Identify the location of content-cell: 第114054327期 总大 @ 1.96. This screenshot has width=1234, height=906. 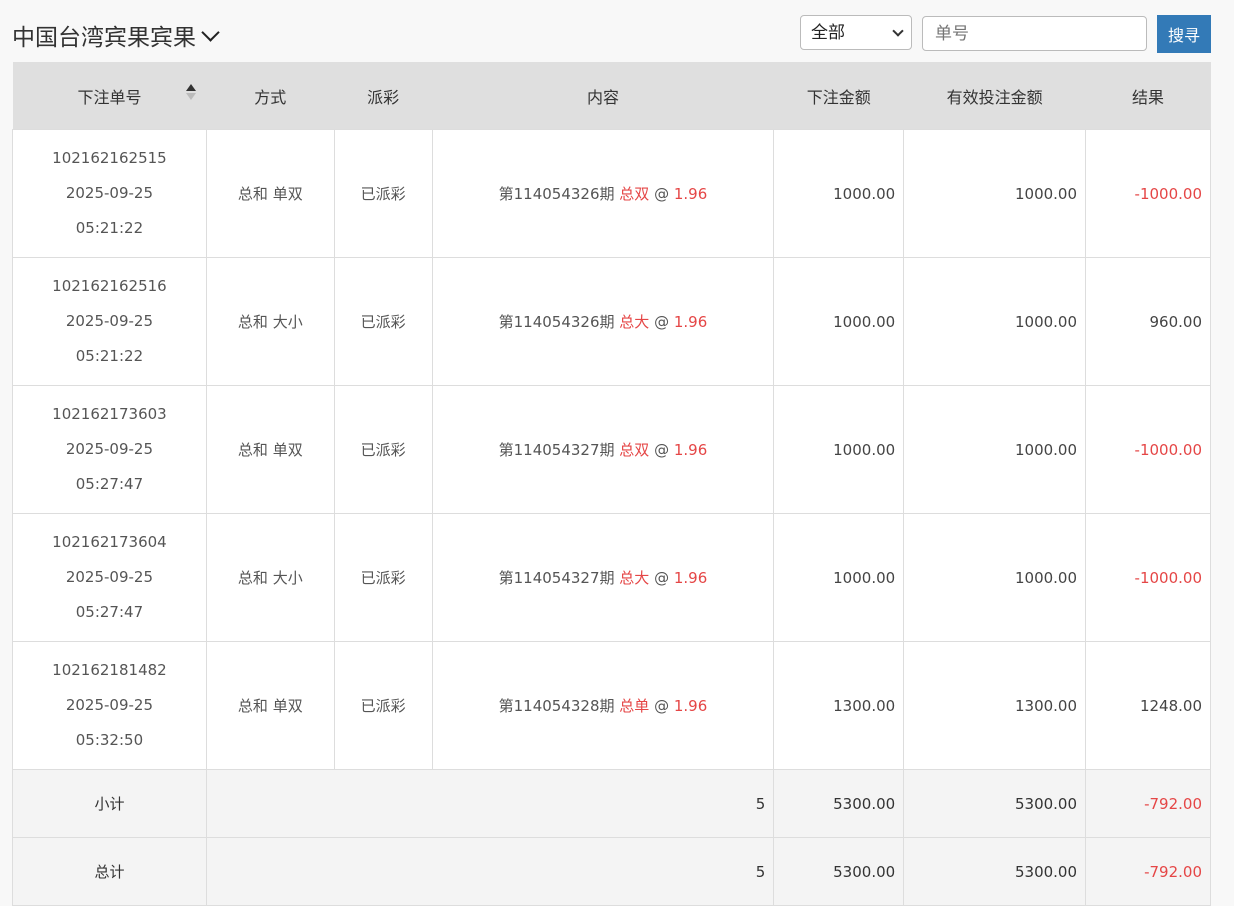
(603, 577).